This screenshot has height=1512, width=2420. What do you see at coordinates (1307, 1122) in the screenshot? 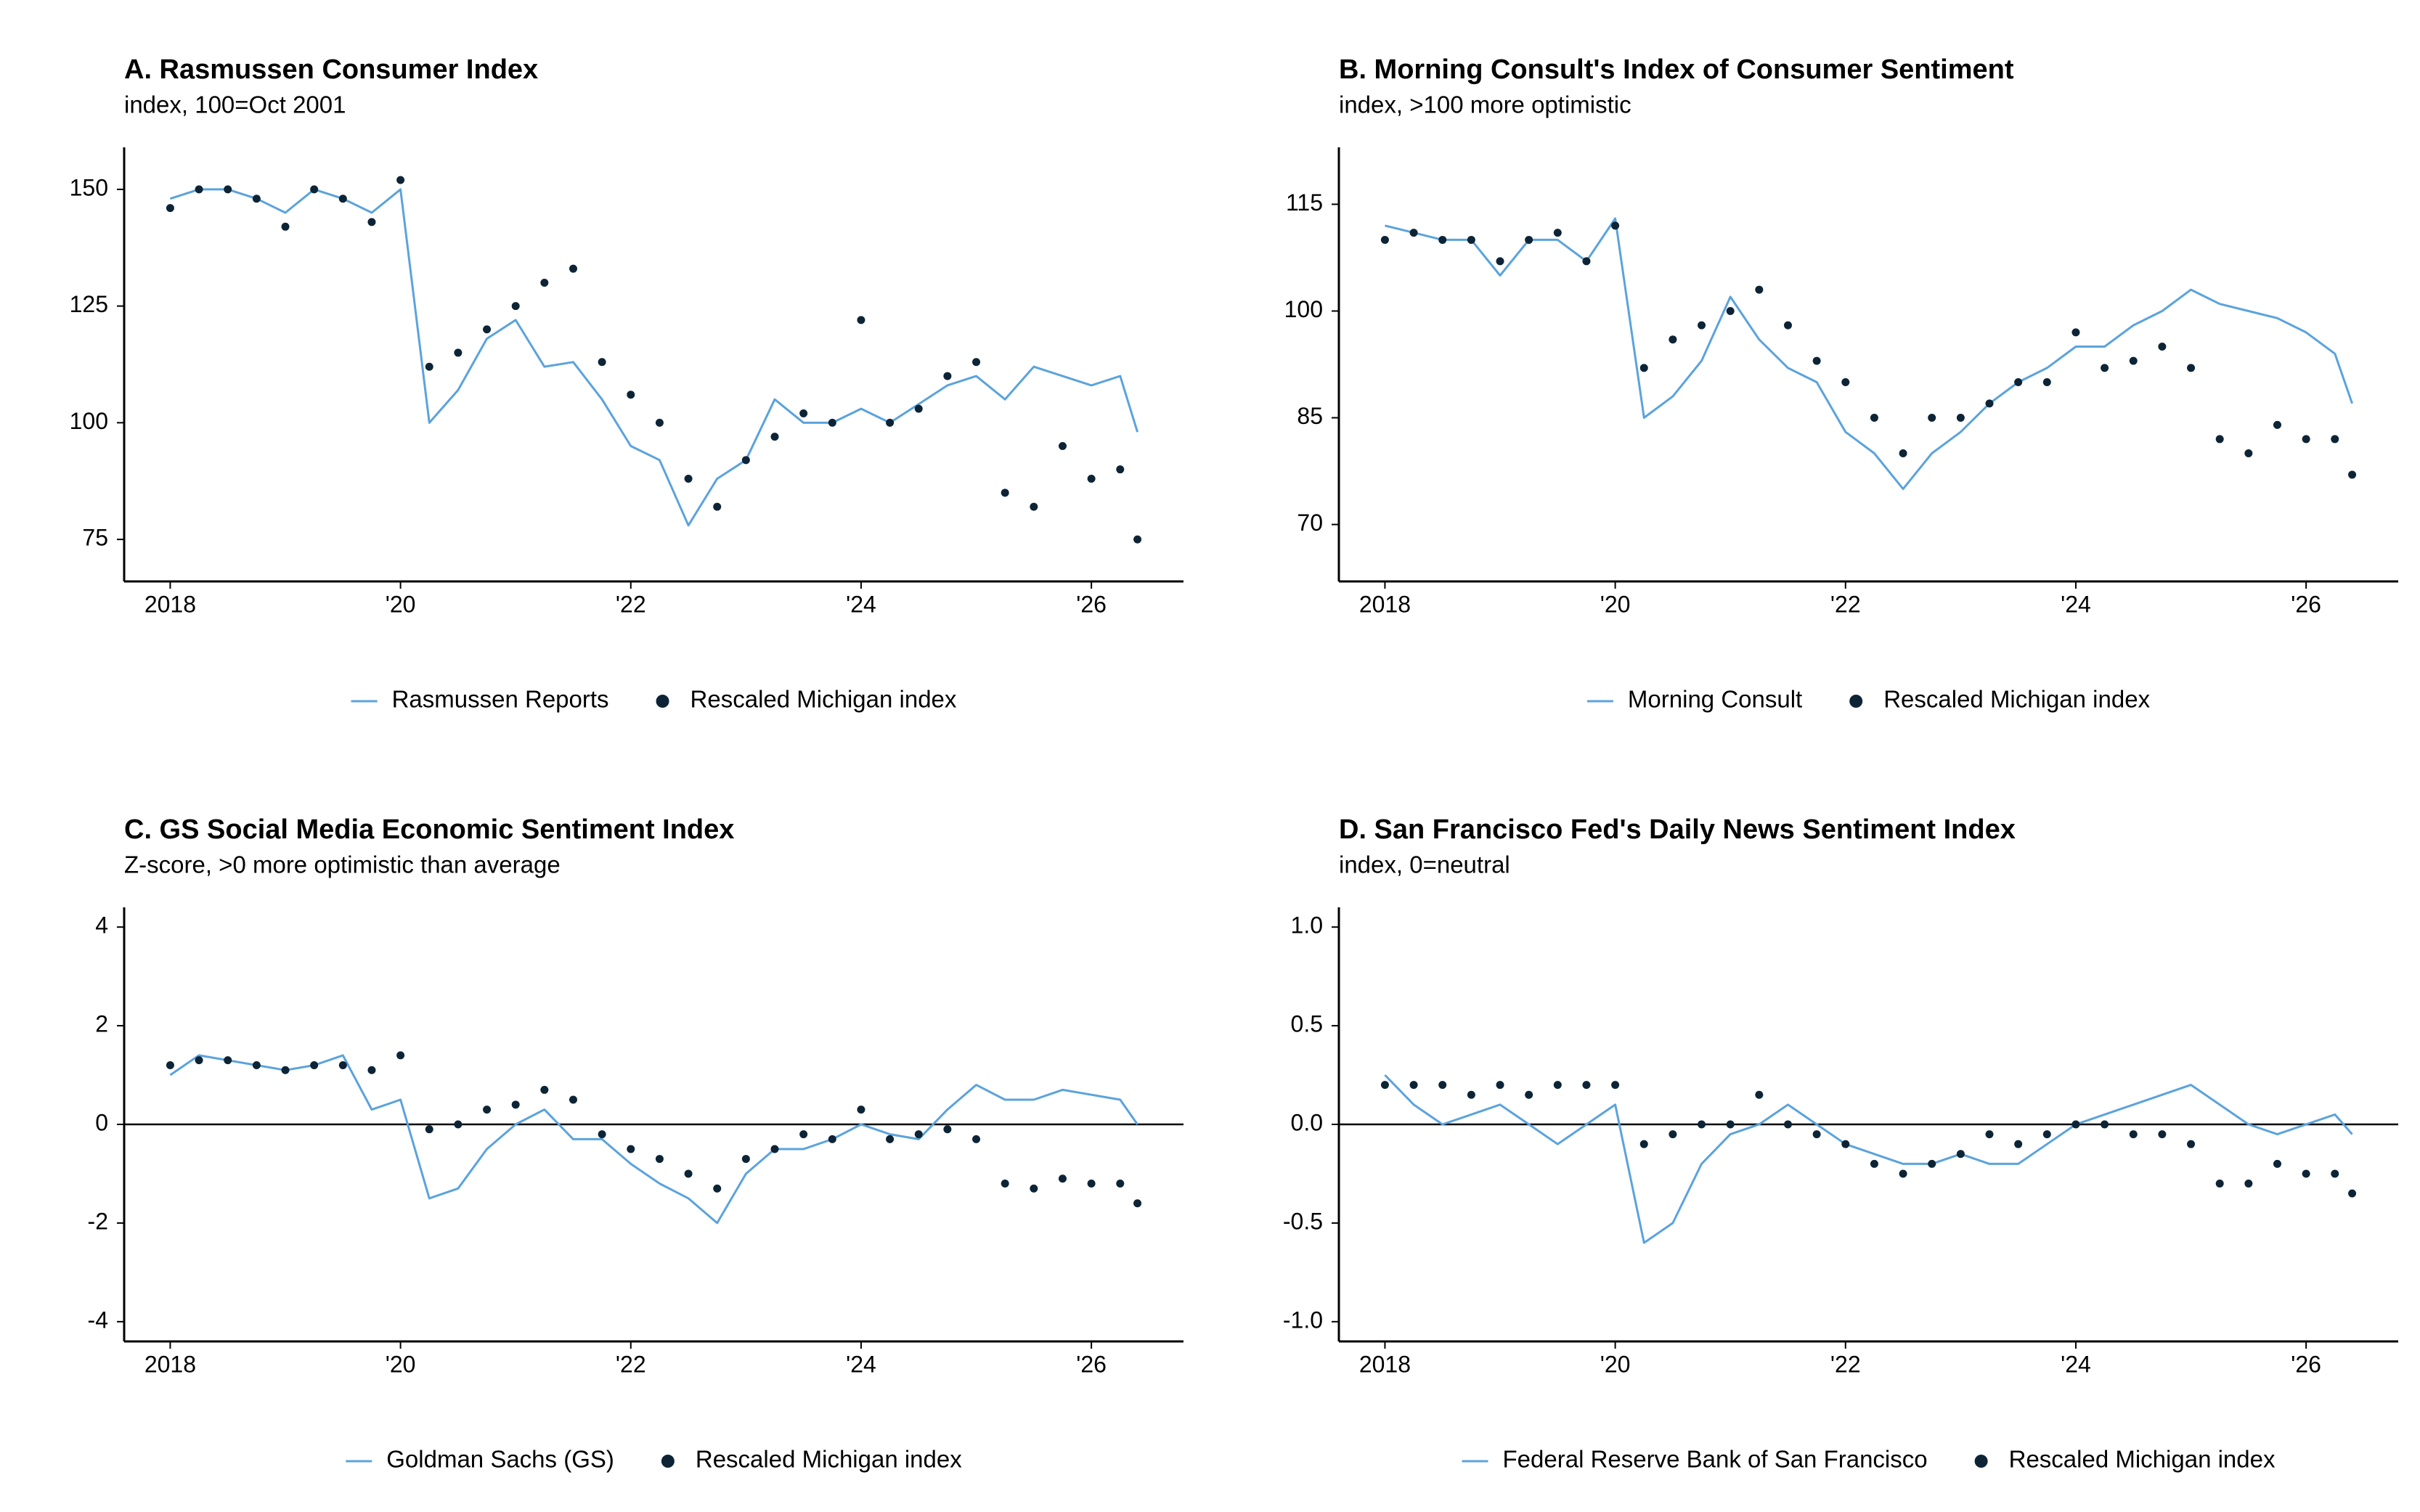
I see `y-tick-label: 0.0` at bounding box center [1307, 1122].